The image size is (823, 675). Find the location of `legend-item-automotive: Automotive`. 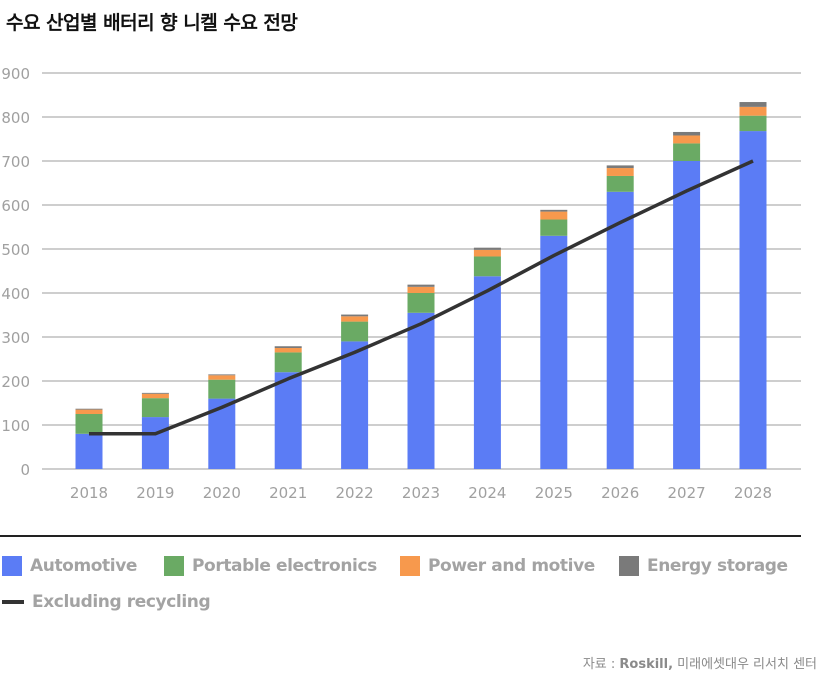

legend-item-automotive: Automotive is located at coordinates (69, 566).